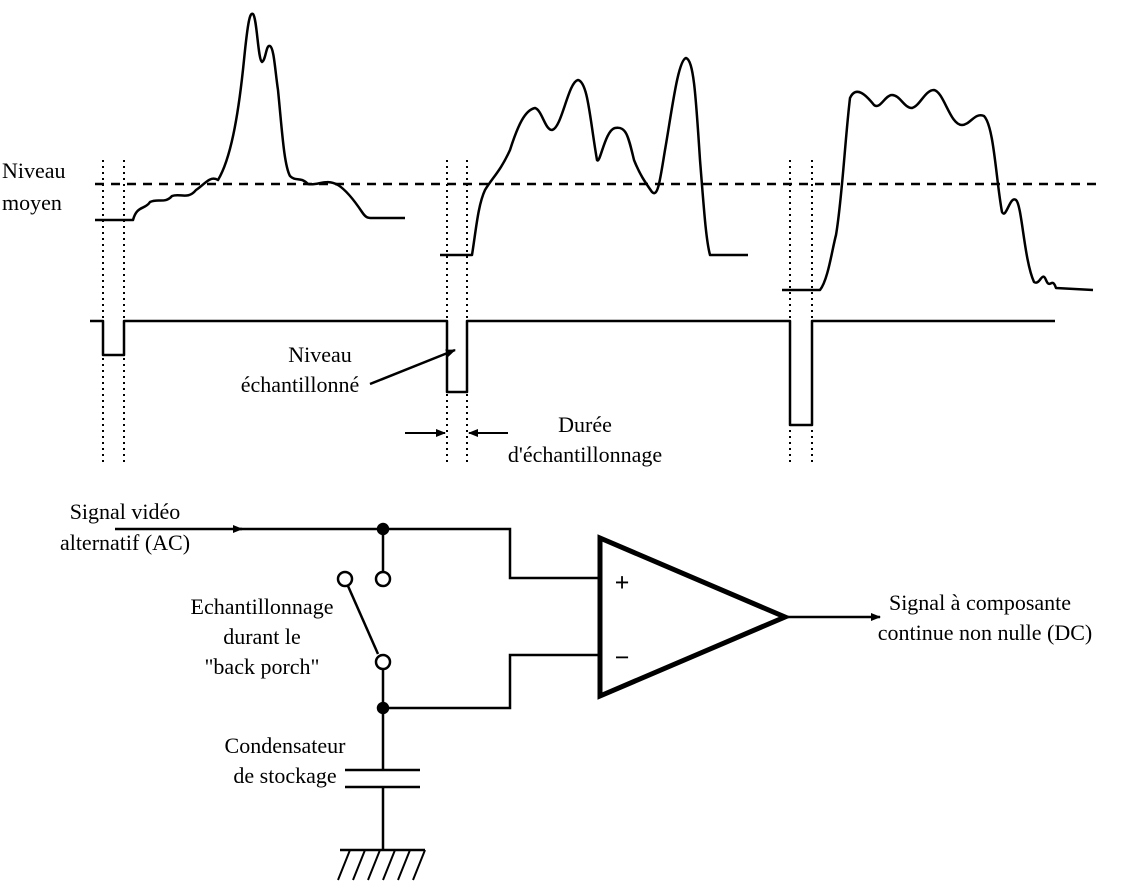  I want to click on label: Signal à composante, so click(980, 602).